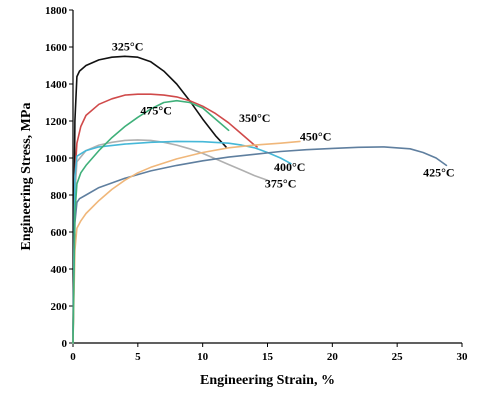  I want to click on series-label: 325°C, so click(127, 47).